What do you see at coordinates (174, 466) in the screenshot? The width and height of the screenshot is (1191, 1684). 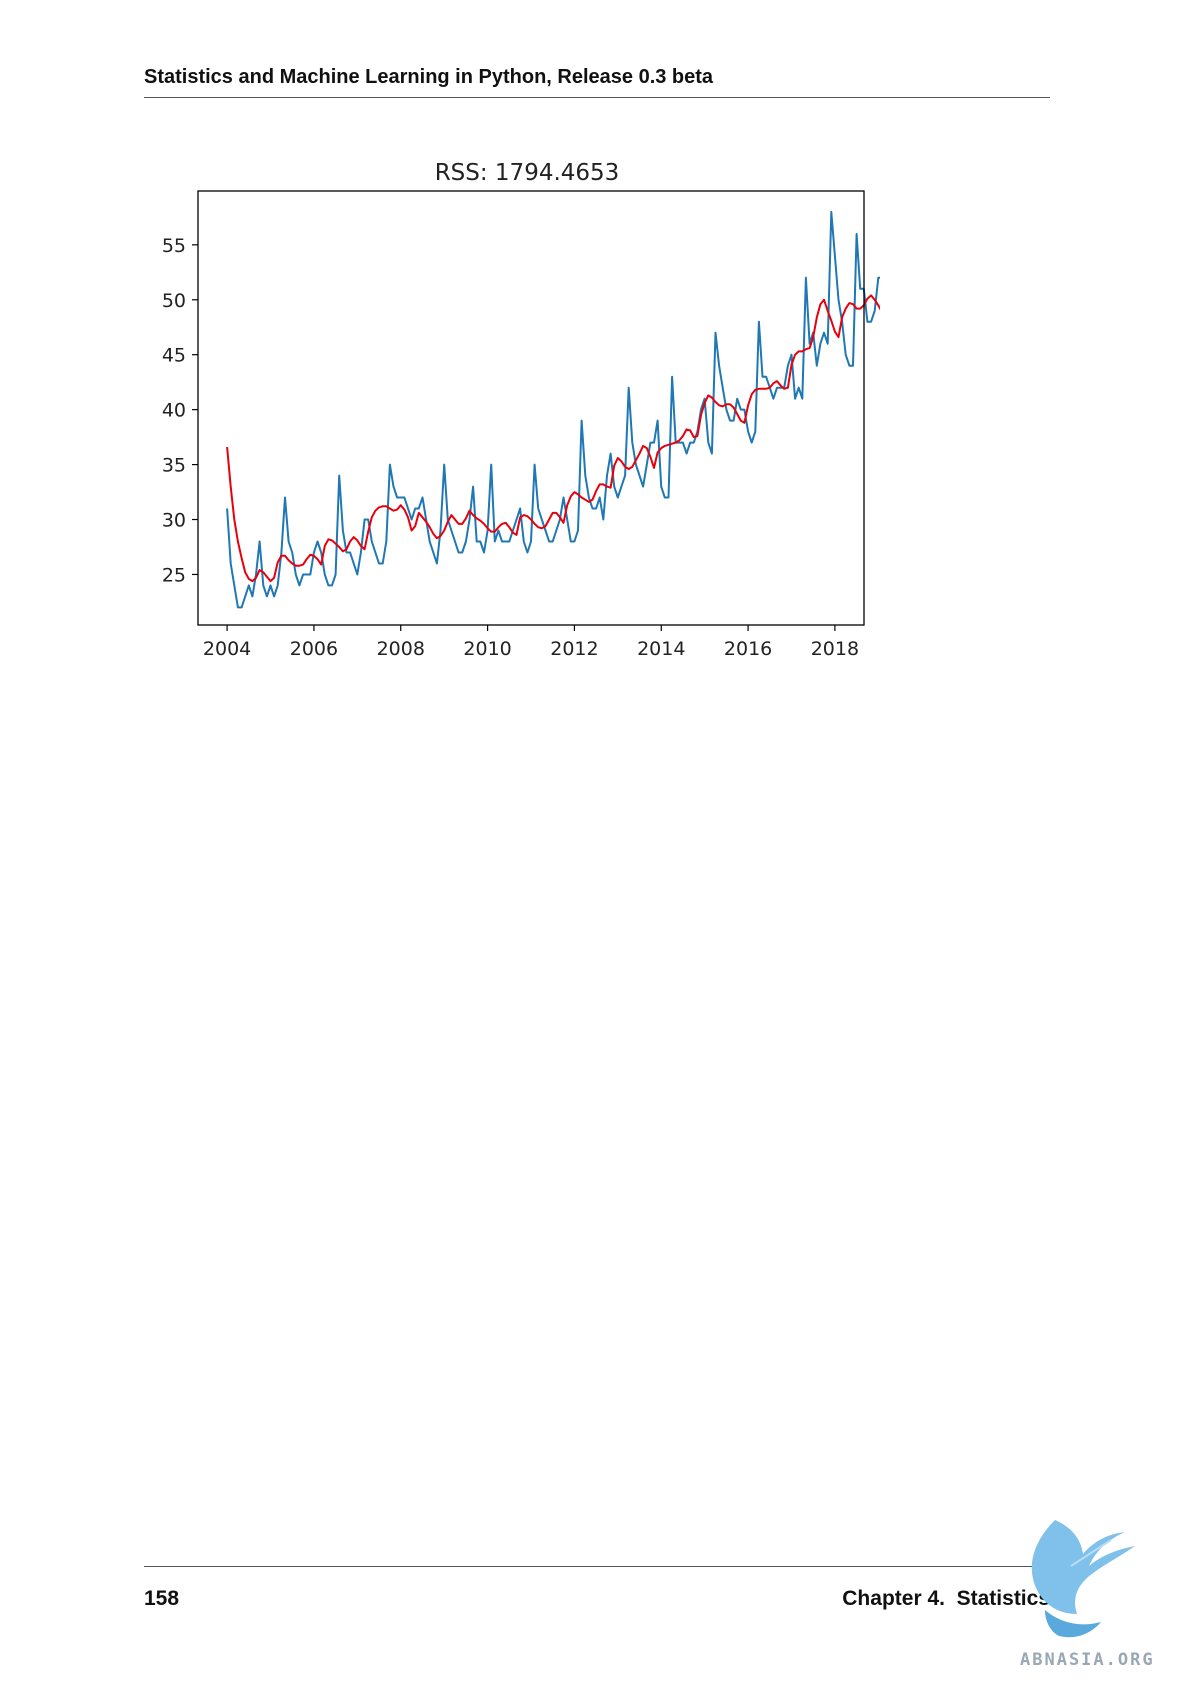 I see `y-tick-label-35: 35` at bounding box center [174, 466].